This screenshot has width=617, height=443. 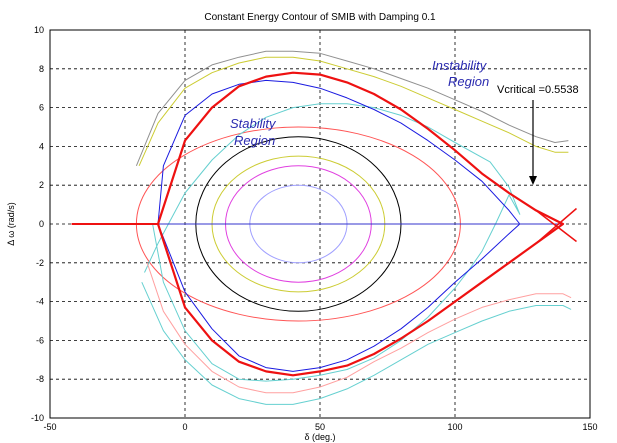 I want to click on saddle-cross, so click(x=556, y=225).